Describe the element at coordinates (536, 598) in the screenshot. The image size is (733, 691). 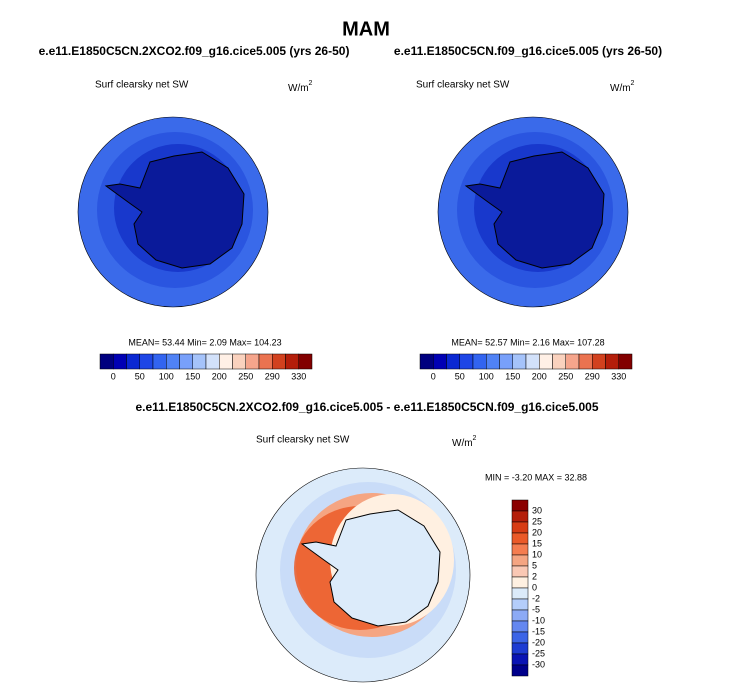
I see `colorbar-label: -2` at that location.